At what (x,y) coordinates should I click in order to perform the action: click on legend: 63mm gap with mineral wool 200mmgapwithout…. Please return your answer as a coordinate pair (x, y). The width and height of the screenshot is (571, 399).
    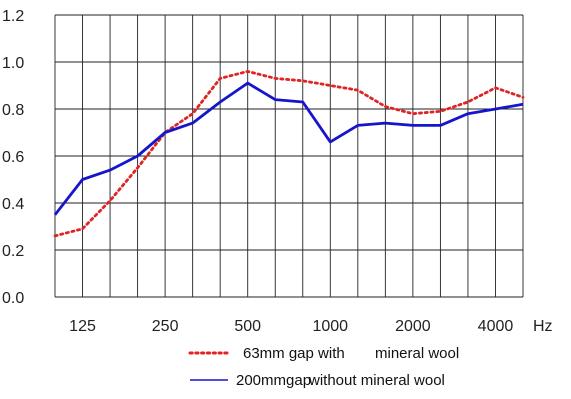
    Looking at the image, I should click on (323, 367).